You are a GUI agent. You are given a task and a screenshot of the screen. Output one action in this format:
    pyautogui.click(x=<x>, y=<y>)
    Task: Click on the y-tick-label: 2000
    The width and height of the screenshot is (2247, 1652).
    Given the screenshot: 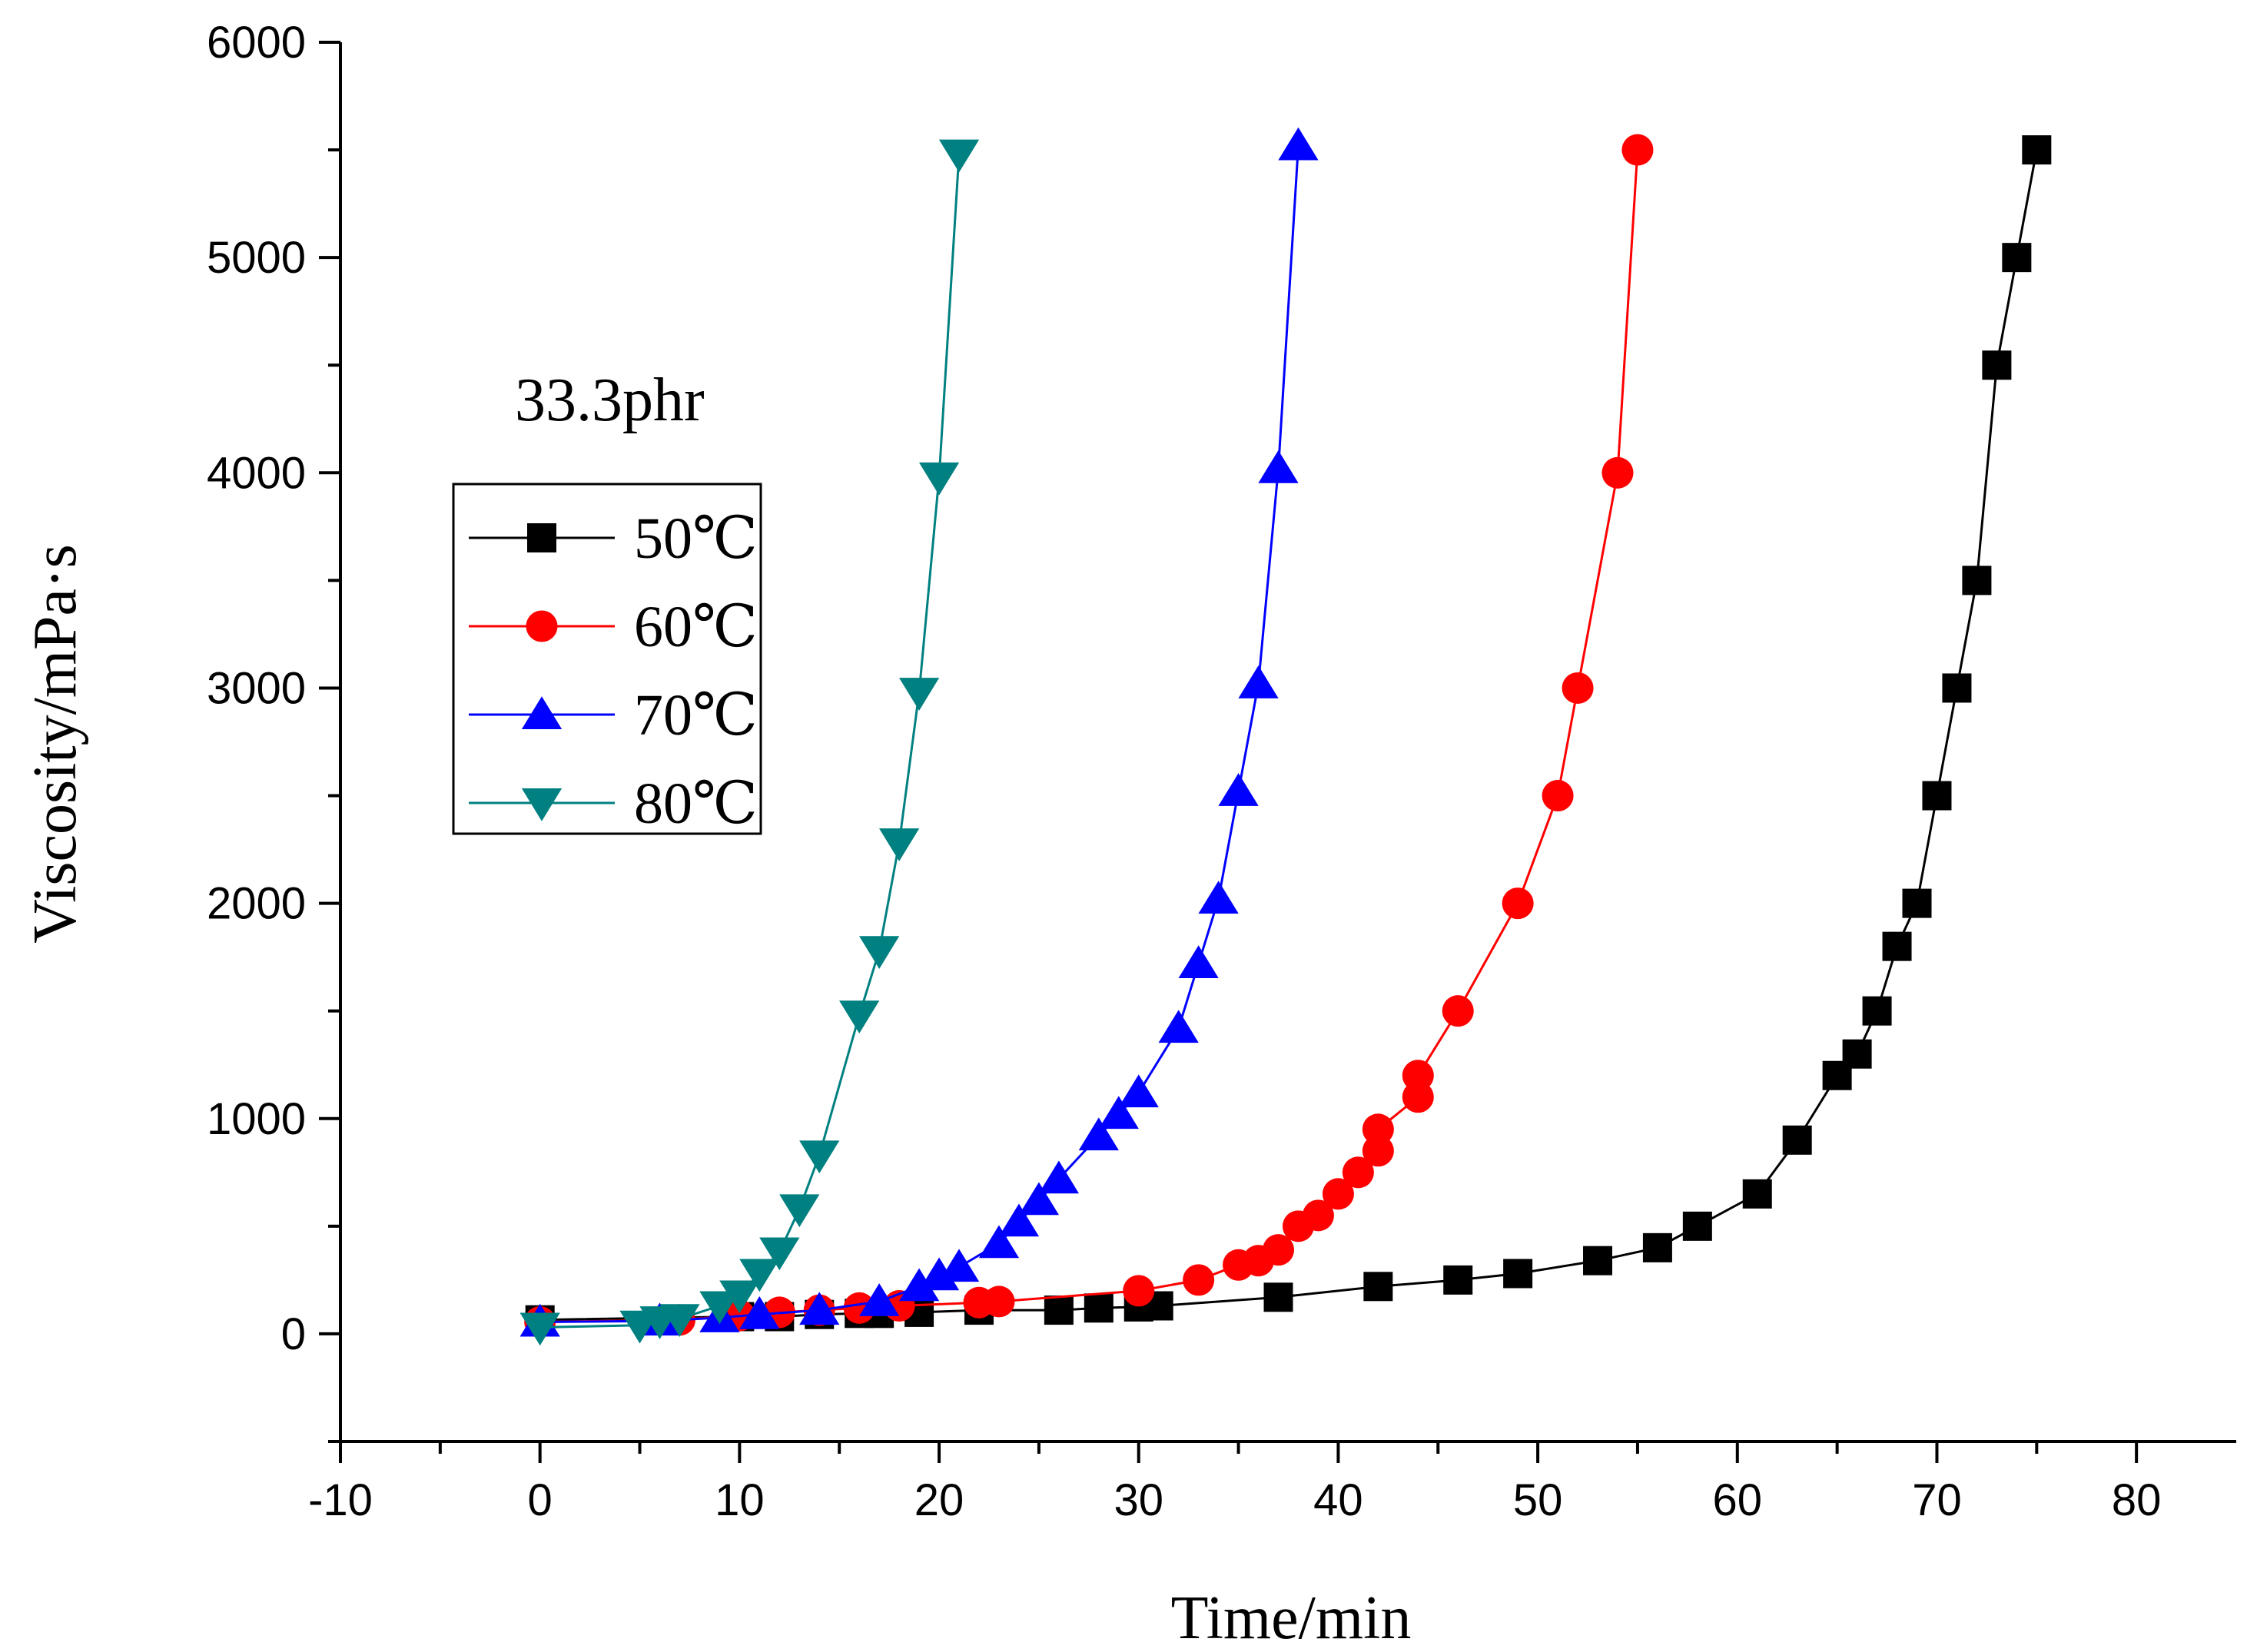 What is the action you would take?
    pyautogui.click(x=256, y=904)
    